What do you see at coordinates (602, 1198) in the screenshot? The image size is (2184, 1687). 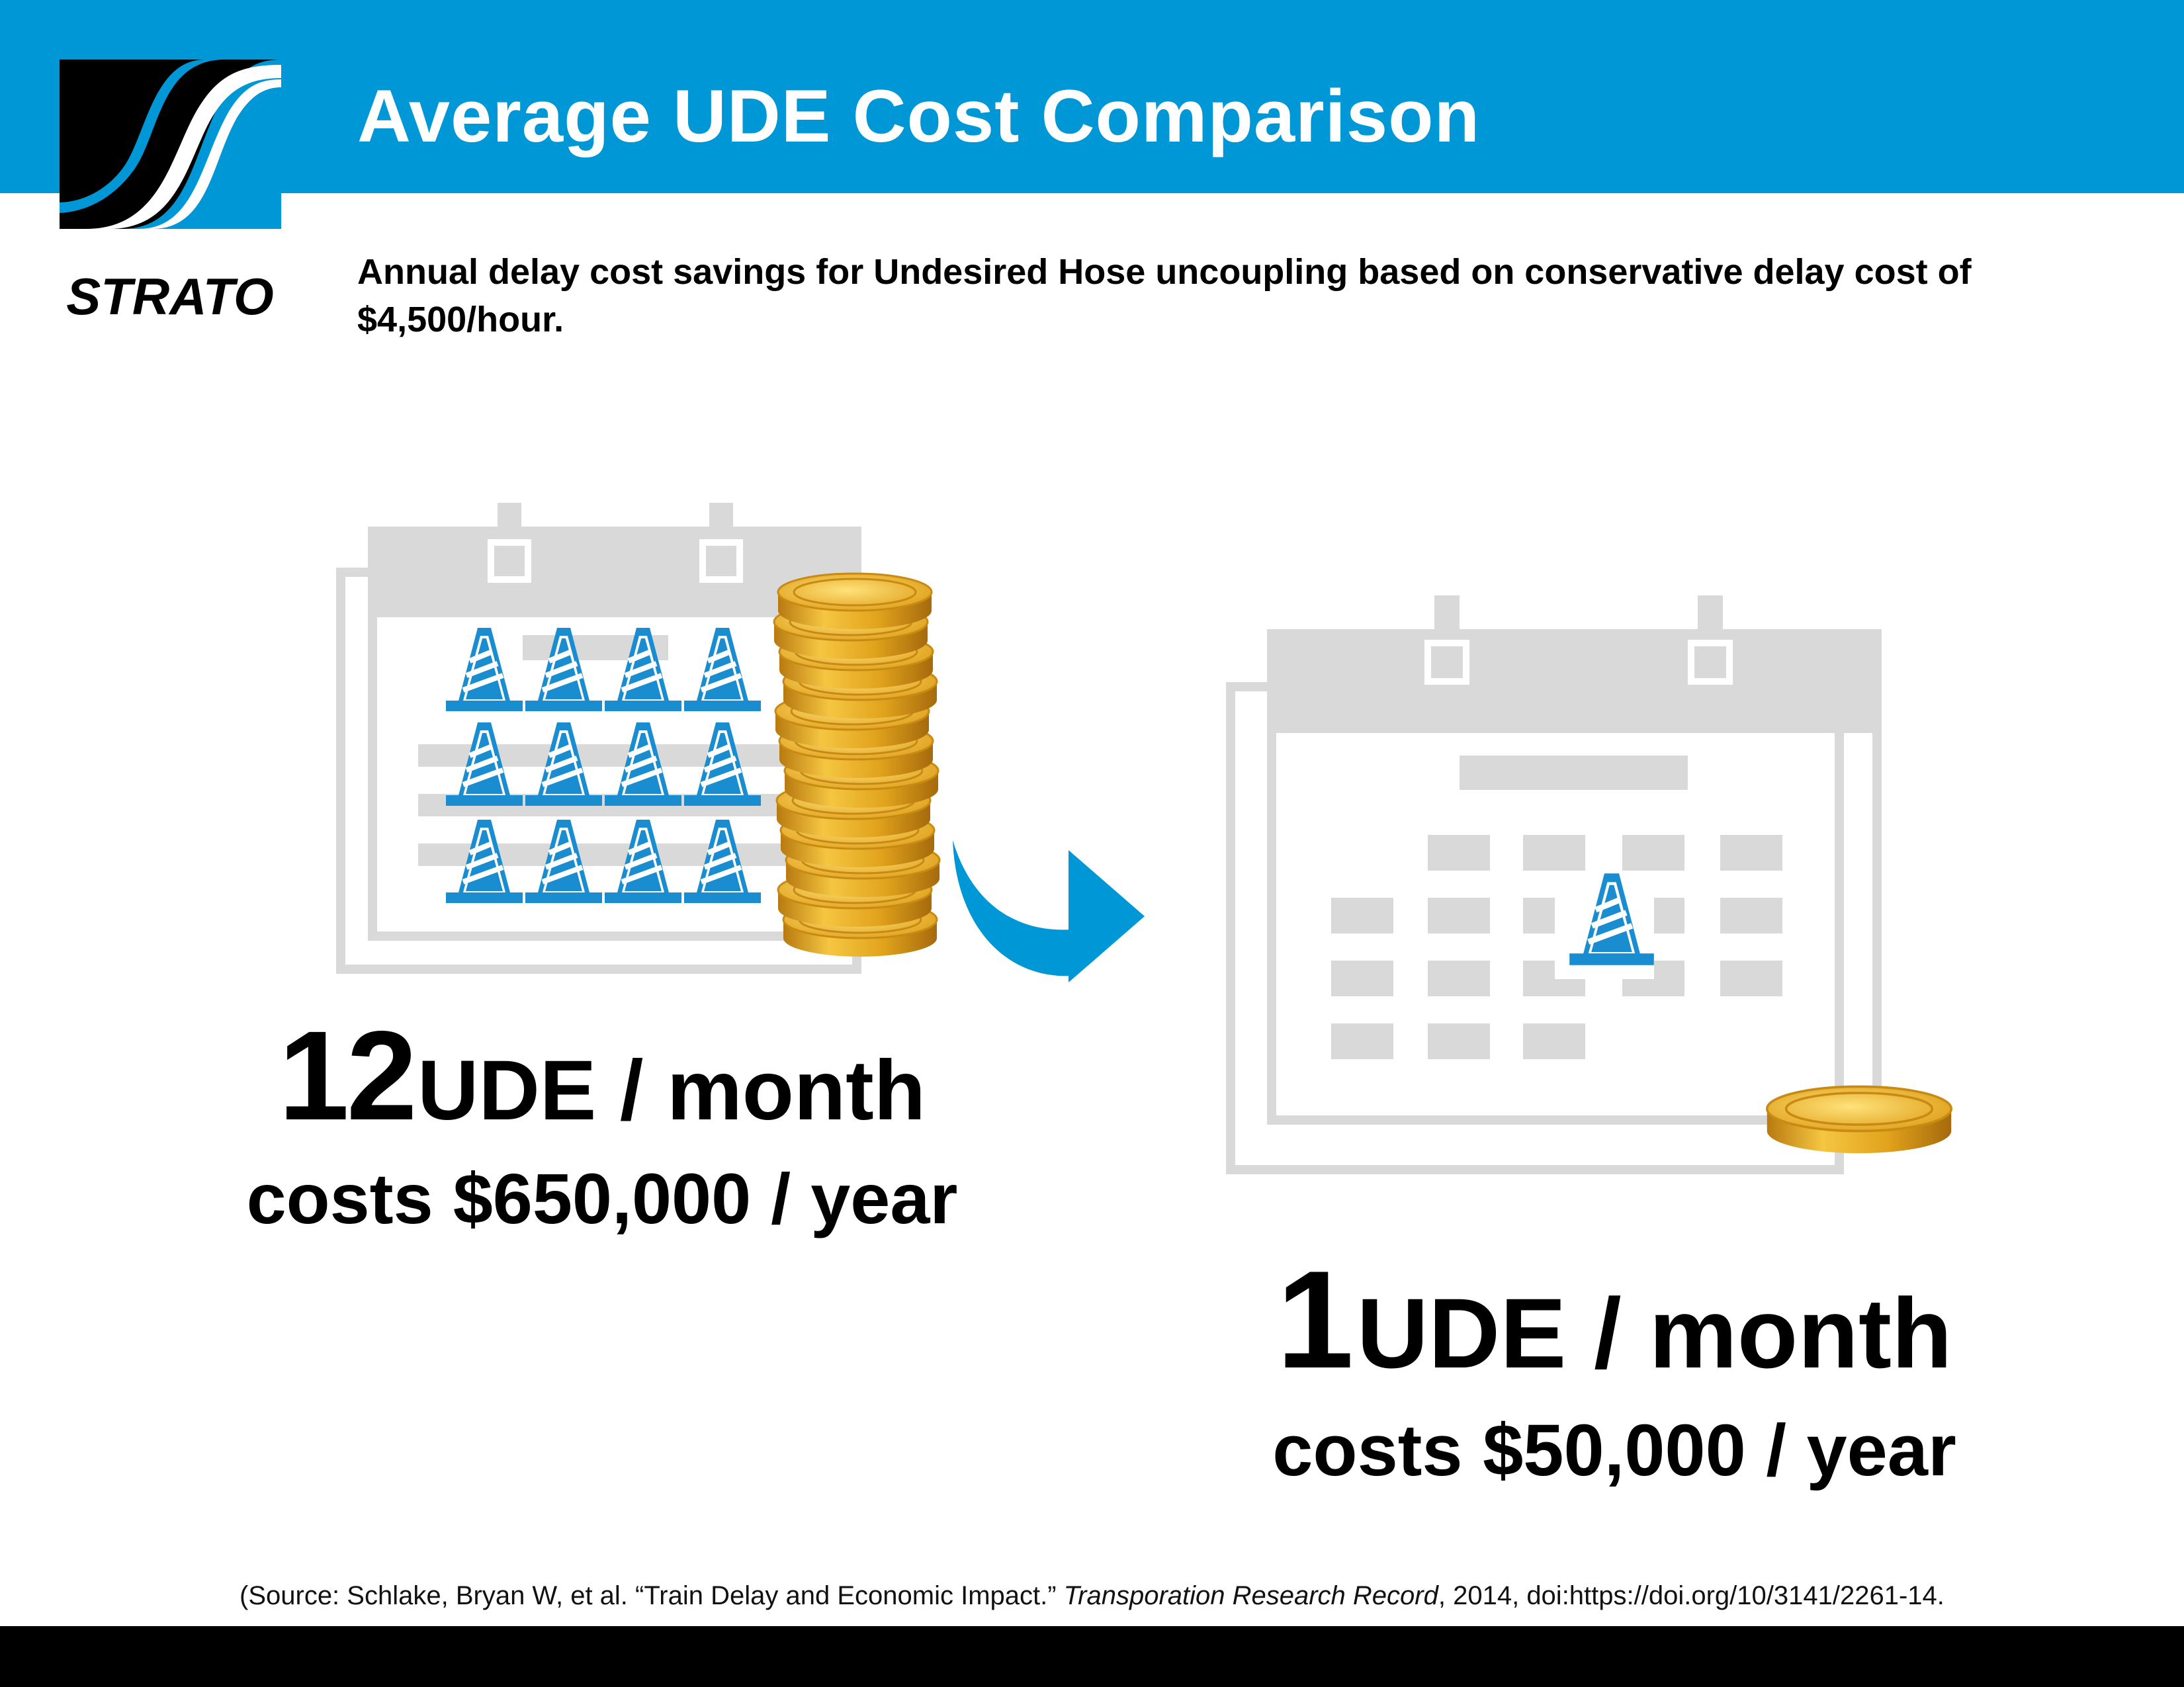 I see `before-cost: costs $650,000 / year` at bounding box center [602, 1198].